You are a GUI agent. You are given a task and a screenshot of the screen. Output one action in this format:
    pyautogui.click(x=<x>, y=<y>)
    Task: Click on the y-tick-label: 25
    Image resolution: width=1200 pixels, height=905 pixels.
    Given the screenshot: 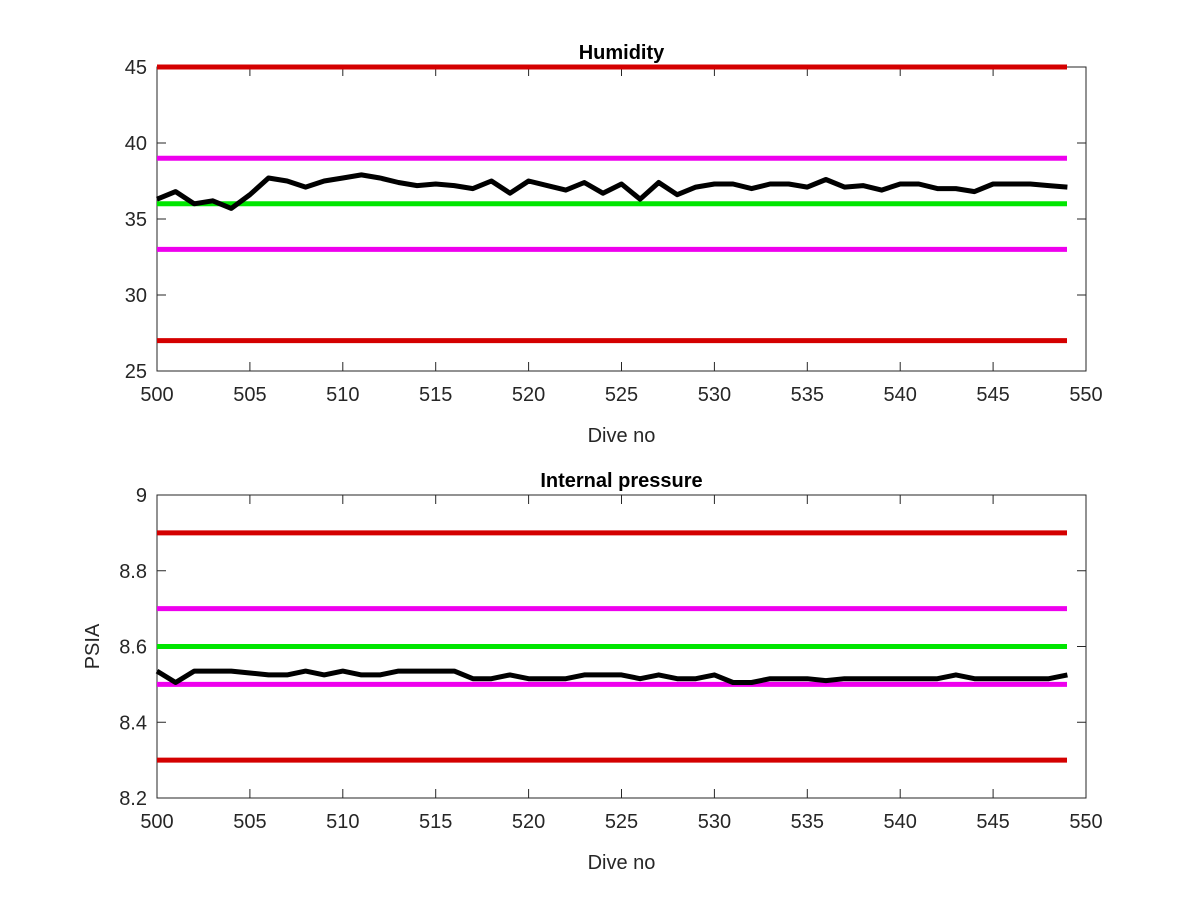 What is the action you would take?
    pyautogui.click(x=136, y=372)
    